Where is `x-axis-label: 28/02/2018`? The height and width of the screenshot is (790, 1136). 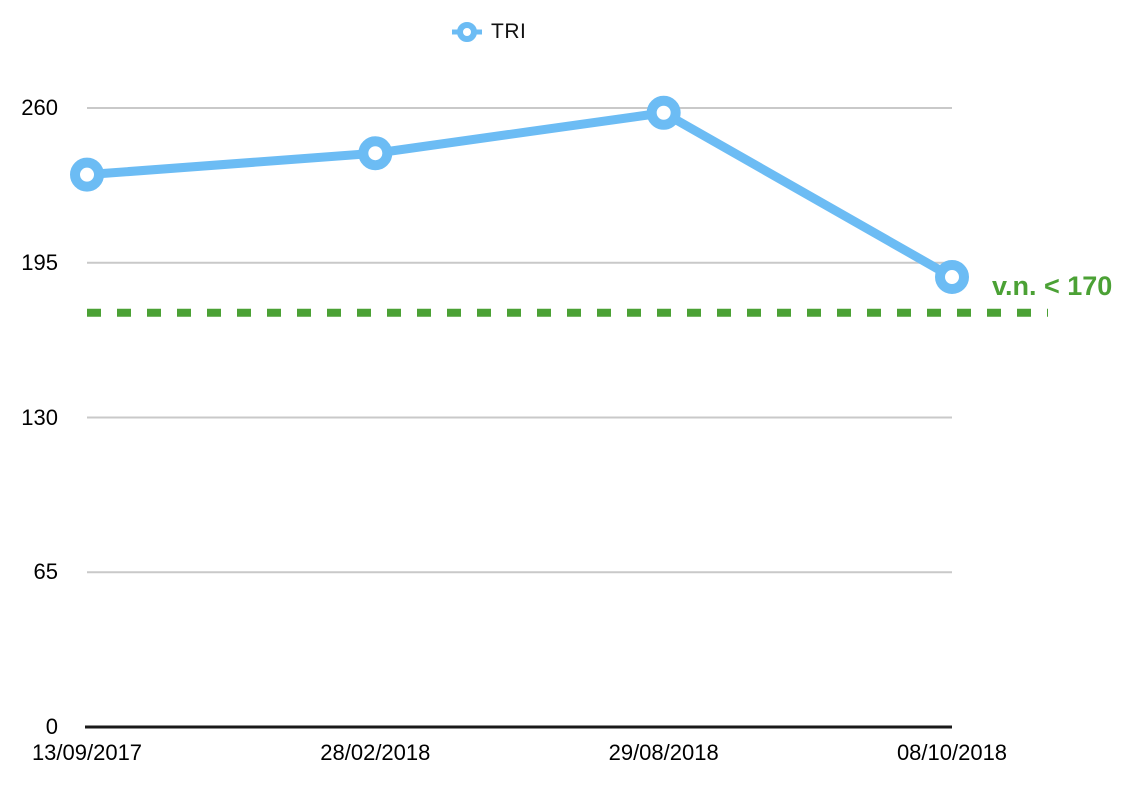
x-axis-label: 28/02/2018 is located at coordinates (375, 752).